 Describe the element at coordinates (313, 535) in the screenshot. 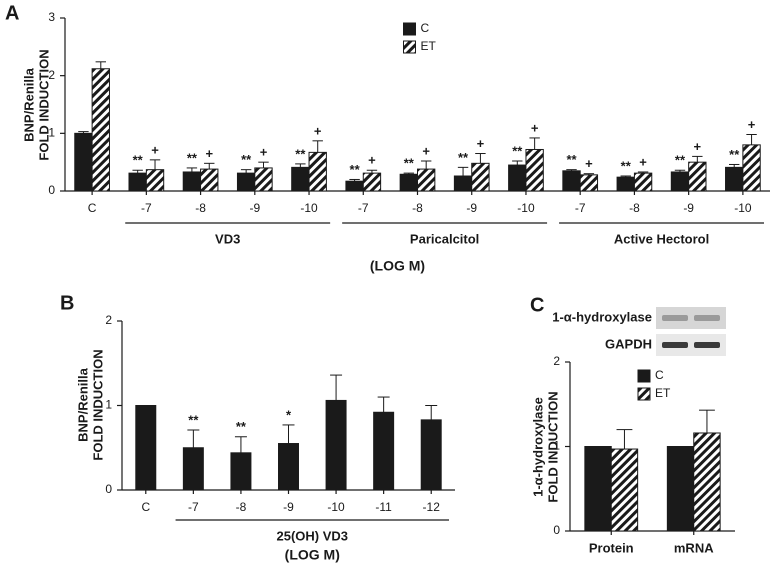

I see `group-label: 25(OH) VD3` at that location.